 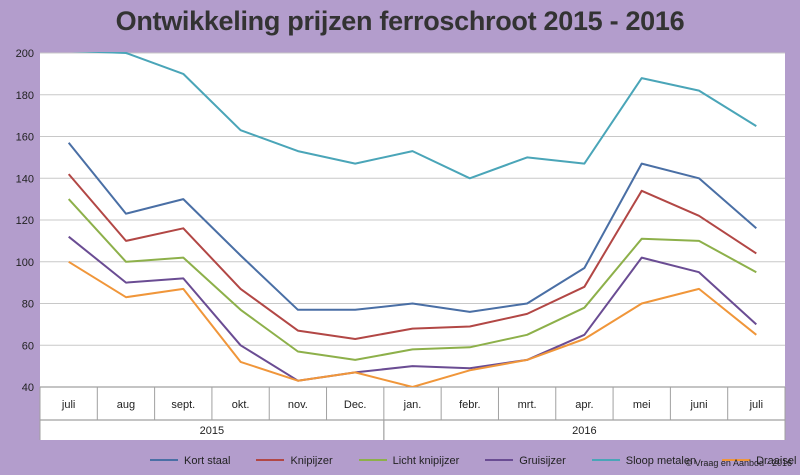 I want to click on x-tick-label: apr., so click(x=584, y=405).